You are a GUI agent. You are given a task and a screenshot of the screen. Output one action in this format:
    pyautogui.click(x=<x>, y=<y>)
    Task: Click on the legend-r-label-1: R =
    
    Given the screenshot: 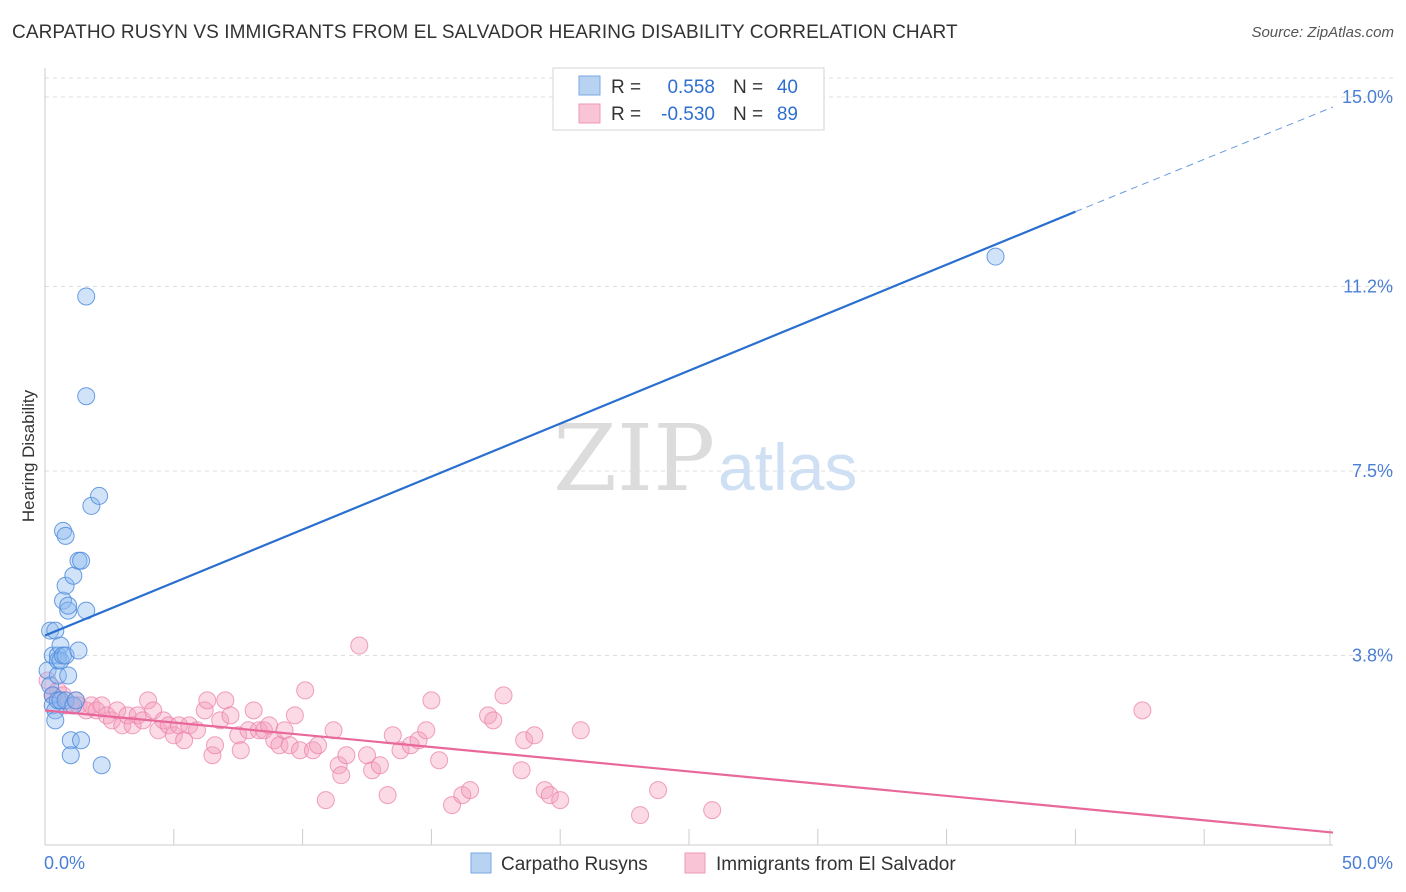 What is the action you would take?
    pyautogui.click(x=626, y=87)
    